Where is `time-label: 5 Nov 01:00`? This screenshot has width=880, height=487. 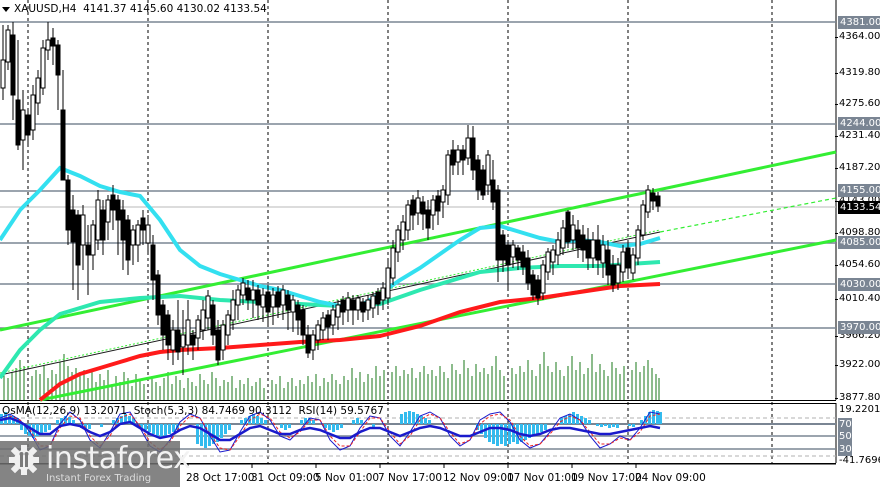
time-label: 5 Nov 01:00 is located at coordinates (347, 478).